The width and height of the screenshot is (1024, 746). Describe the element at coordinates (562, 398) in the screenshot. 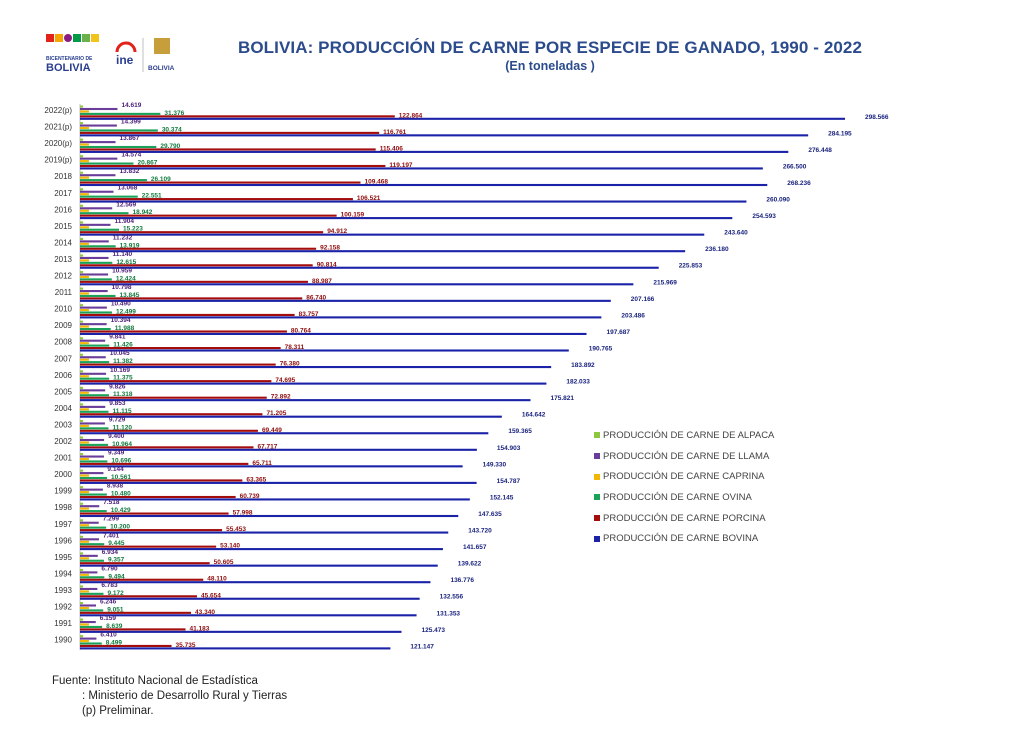

I see `data-label-bovina: 175.821` at that location.